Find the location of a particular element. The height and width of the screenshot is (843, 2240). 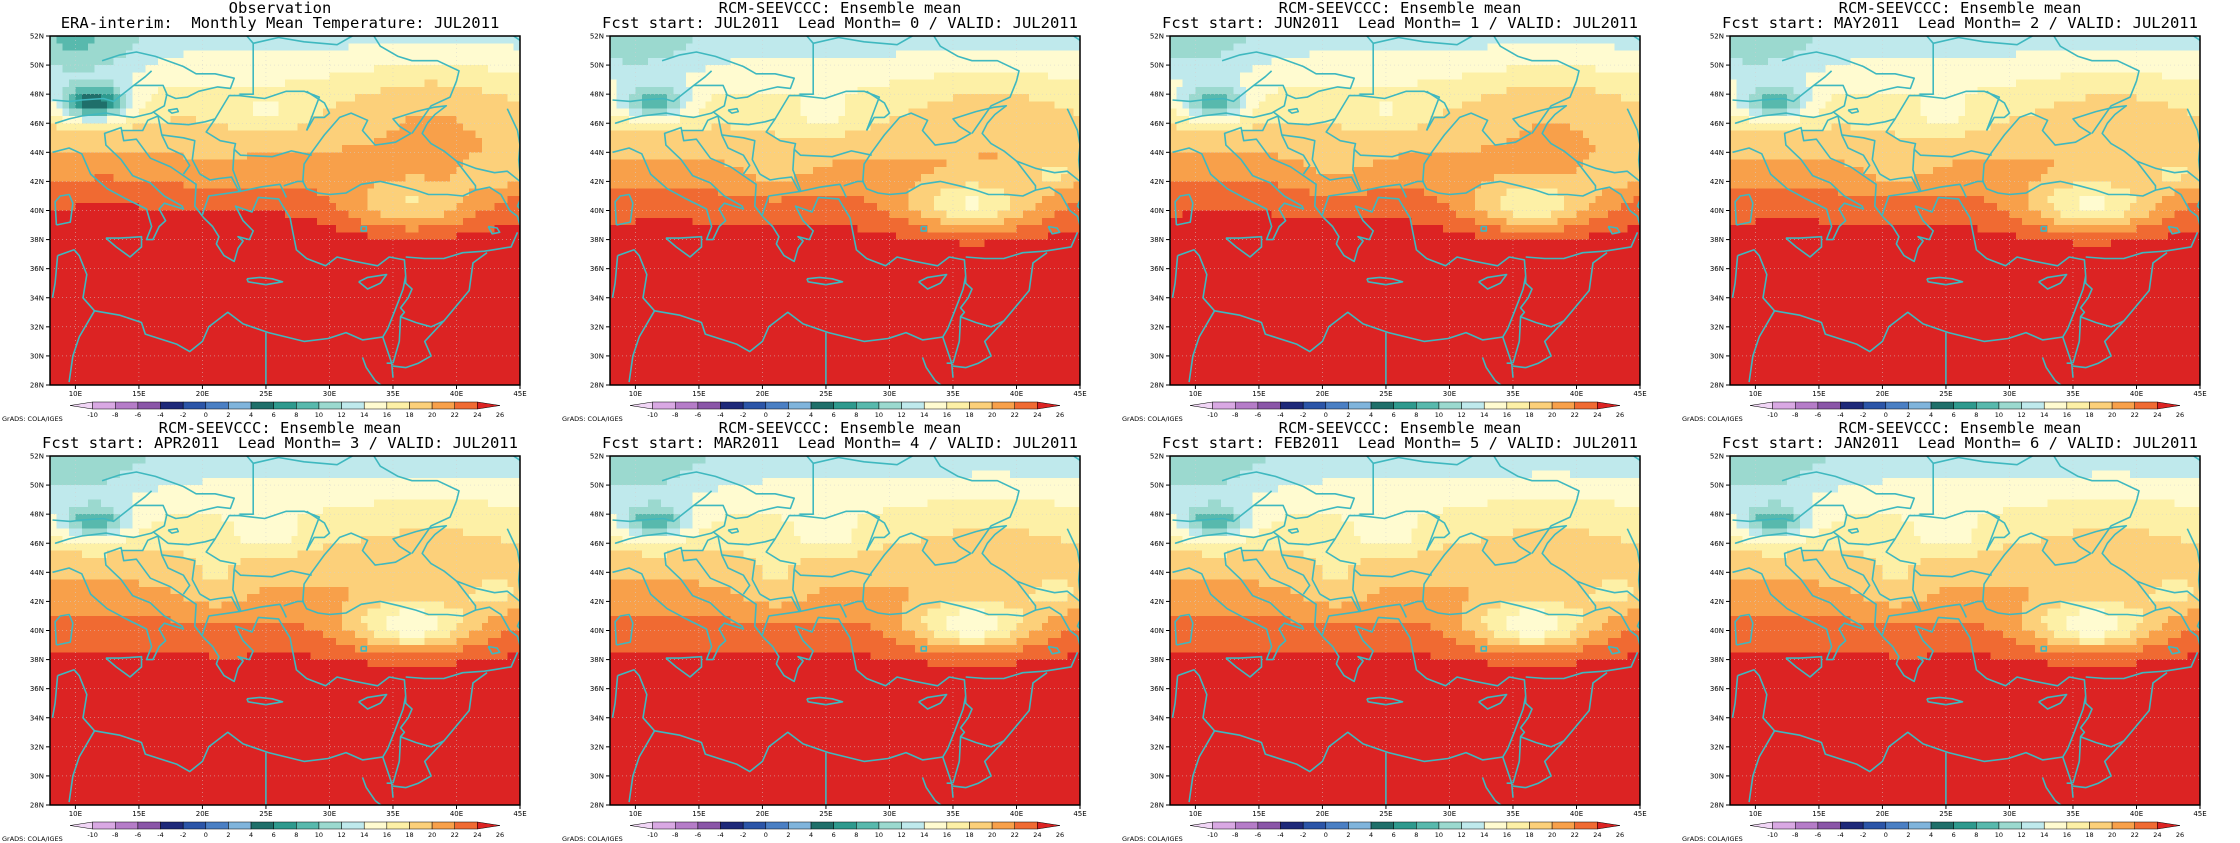

colorbar-label: 16 is located at coordinates (2067, 415).